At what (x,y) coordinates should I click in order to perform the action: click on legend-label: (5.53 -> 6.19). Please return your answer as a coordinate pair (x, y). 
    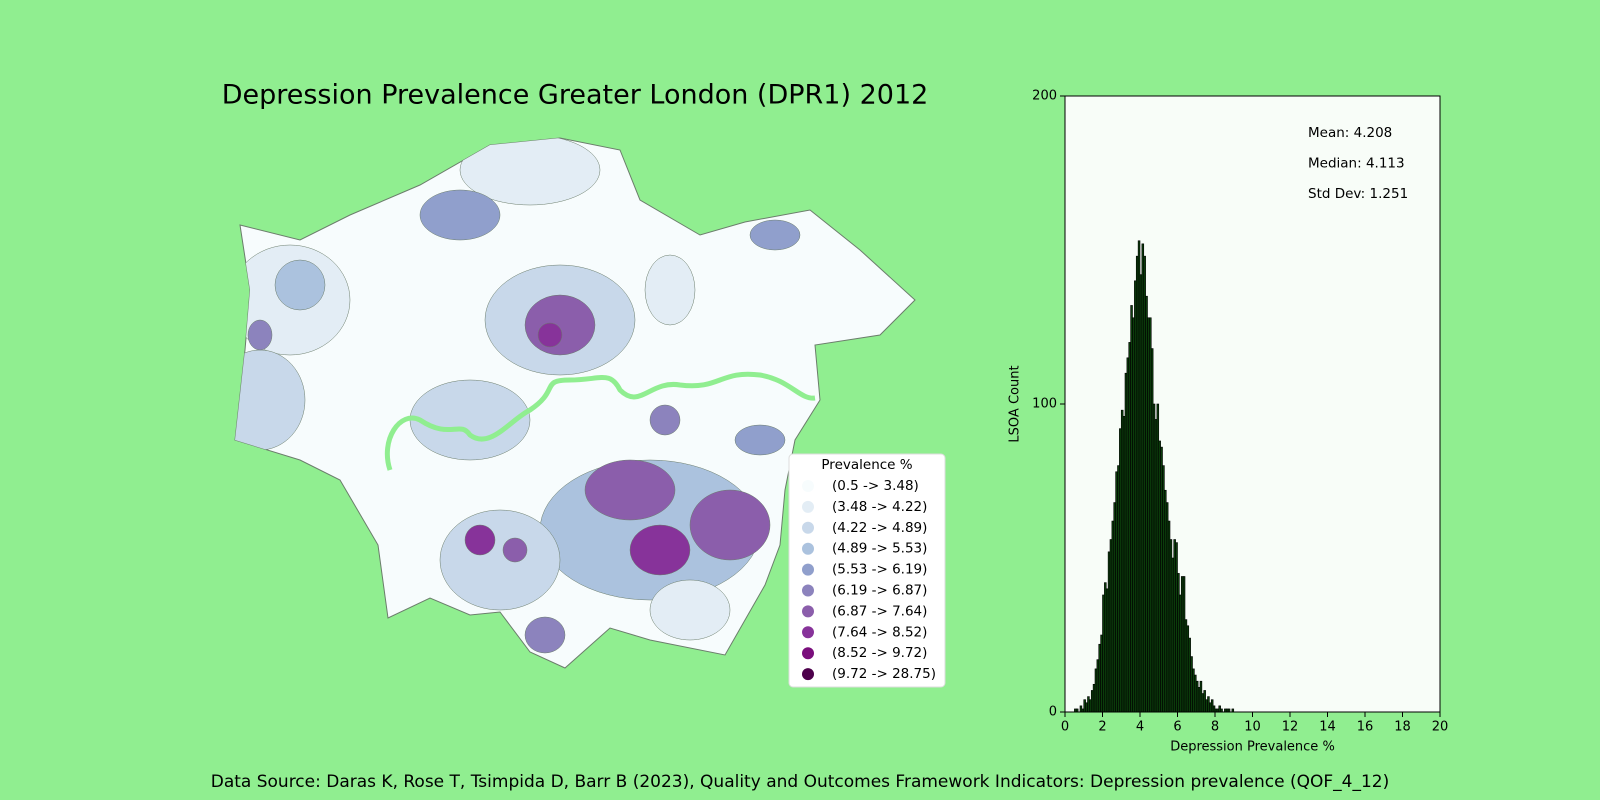
    Looking at the image, I should click on (879, 570).